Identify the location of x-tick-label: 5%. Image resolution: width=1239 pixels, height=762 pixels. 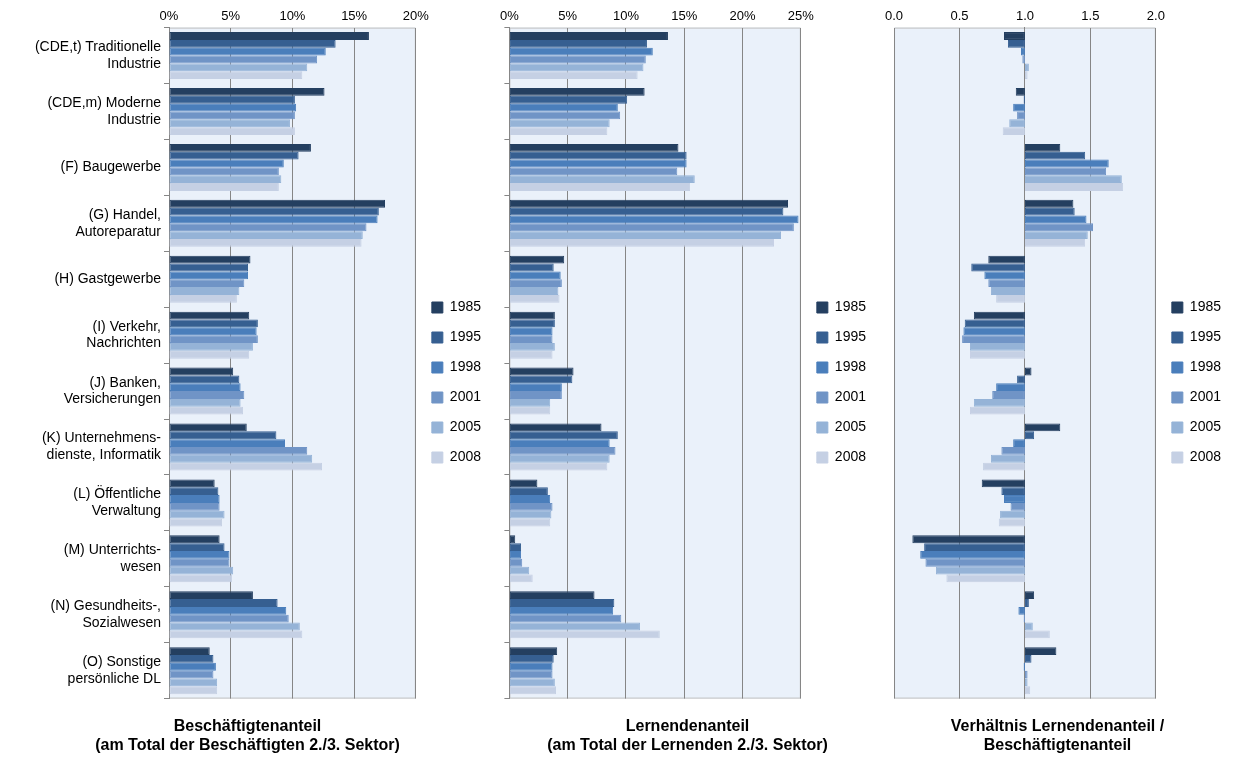
(568, 16).